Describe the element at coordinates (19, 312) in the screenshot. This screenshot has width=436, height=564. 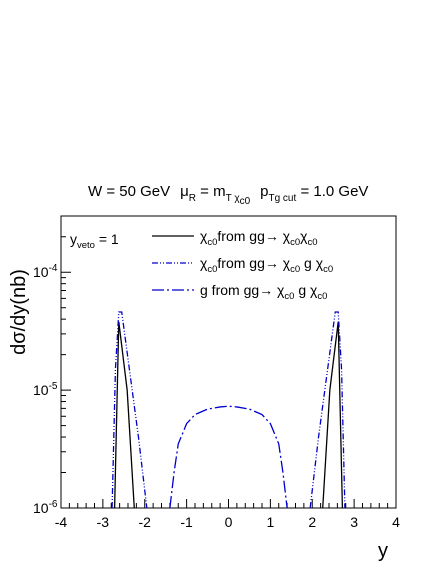
I see `y-axis-title: dσ/dy(nb)` at that location.